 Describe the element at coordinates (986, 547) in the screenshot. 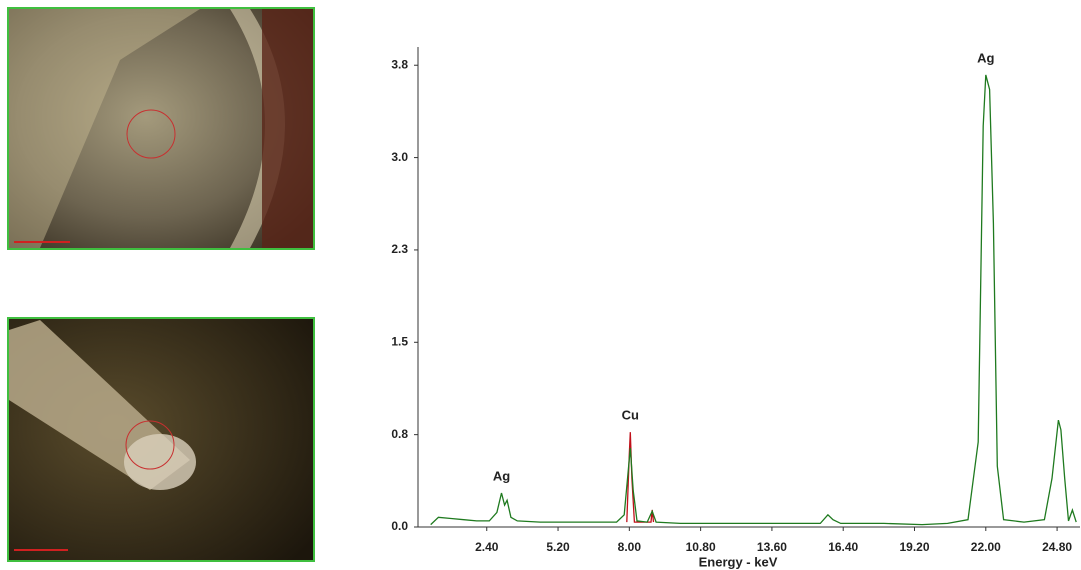

I see `x-tick-label: 22.00` at that location.